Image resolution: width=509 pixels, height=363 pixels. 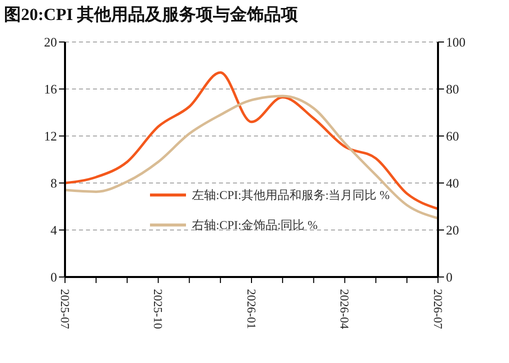 What do you see at coordinates (452, 230) in the screenshot?
I see `y2-tick-label: 20` at bounding box center [452, 230].